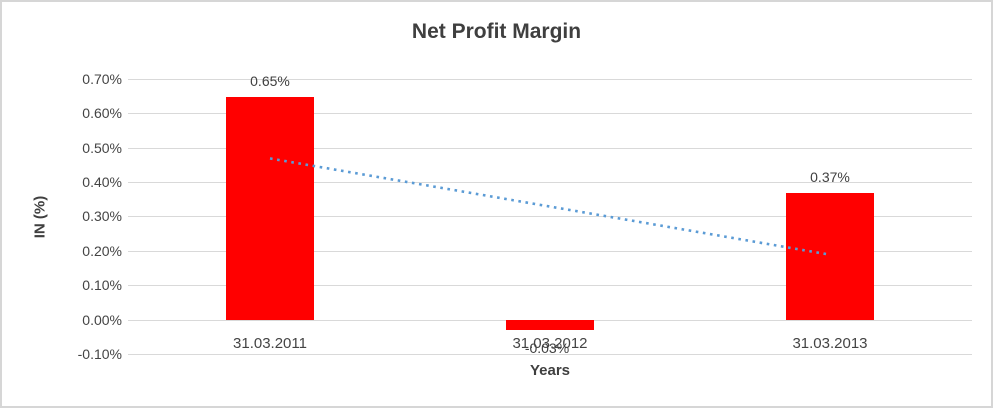 The height and width of the screenshot is (408, 993). What do you see at coordinates (496, 31) in the screenshot?
I see `chart-title: Net Profit Margin` at bounding box center [496, 31].